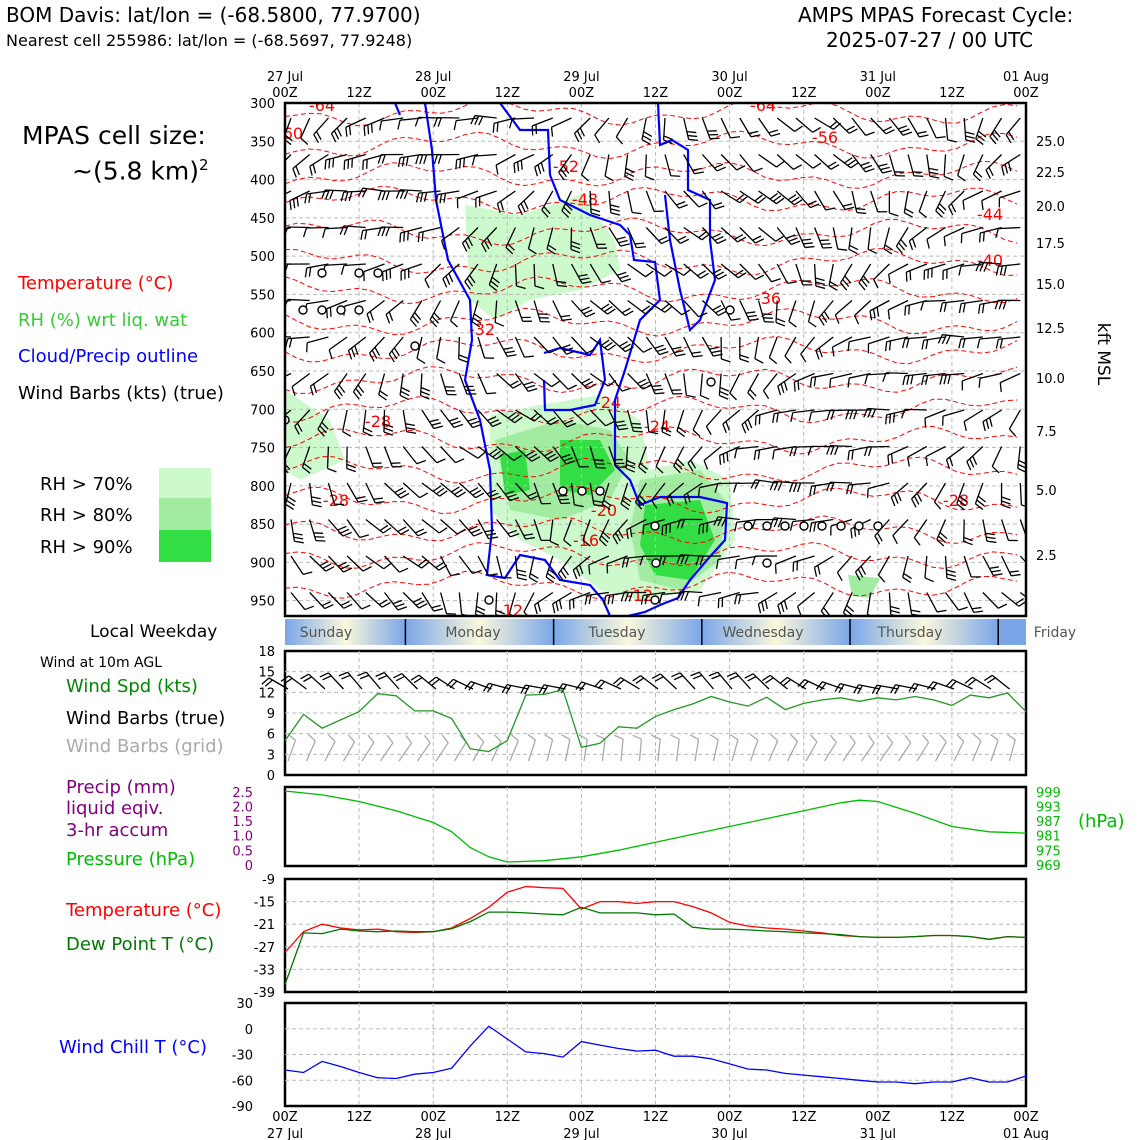 Image resolution: width=1140 pixels, height=1140 pixels. Describe the element at coordinates (655, 1055) in the screenshot. I see `wind-chill-line` at that location.